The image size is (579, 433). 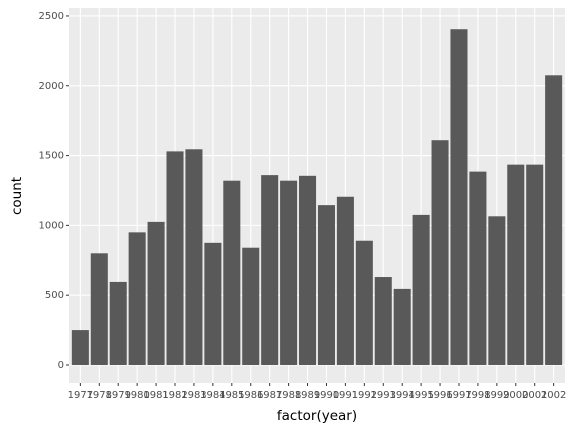 What do you see at coordinates (99, 395) in the screenshot?
I see `x-tick-label: 1978` at bounding box center [99, 395].